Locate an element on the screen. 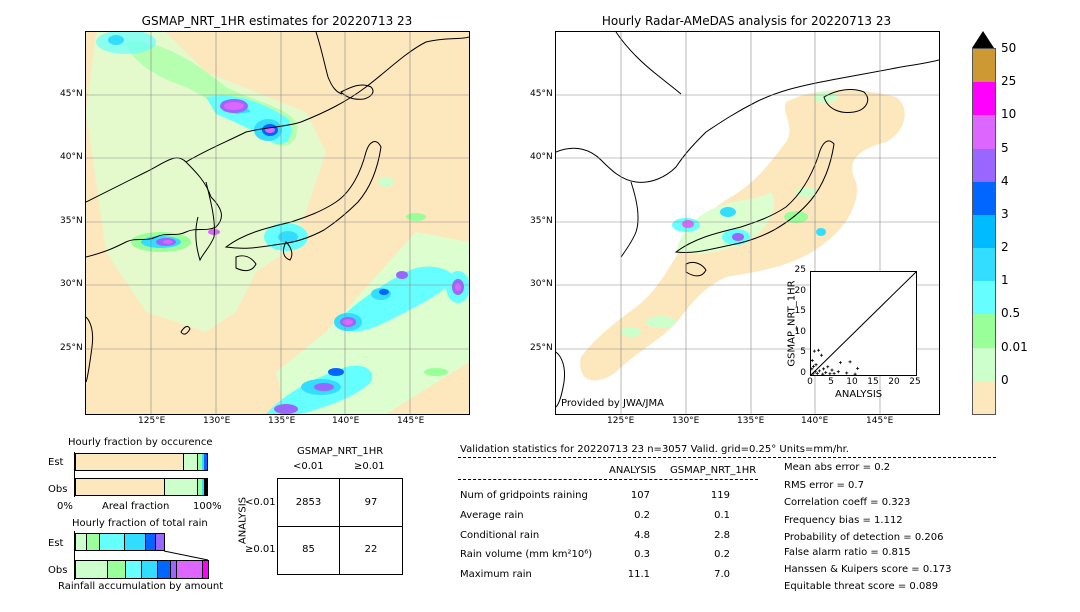  scatter-y-tick: 25 is located at coordinates (800, 270).